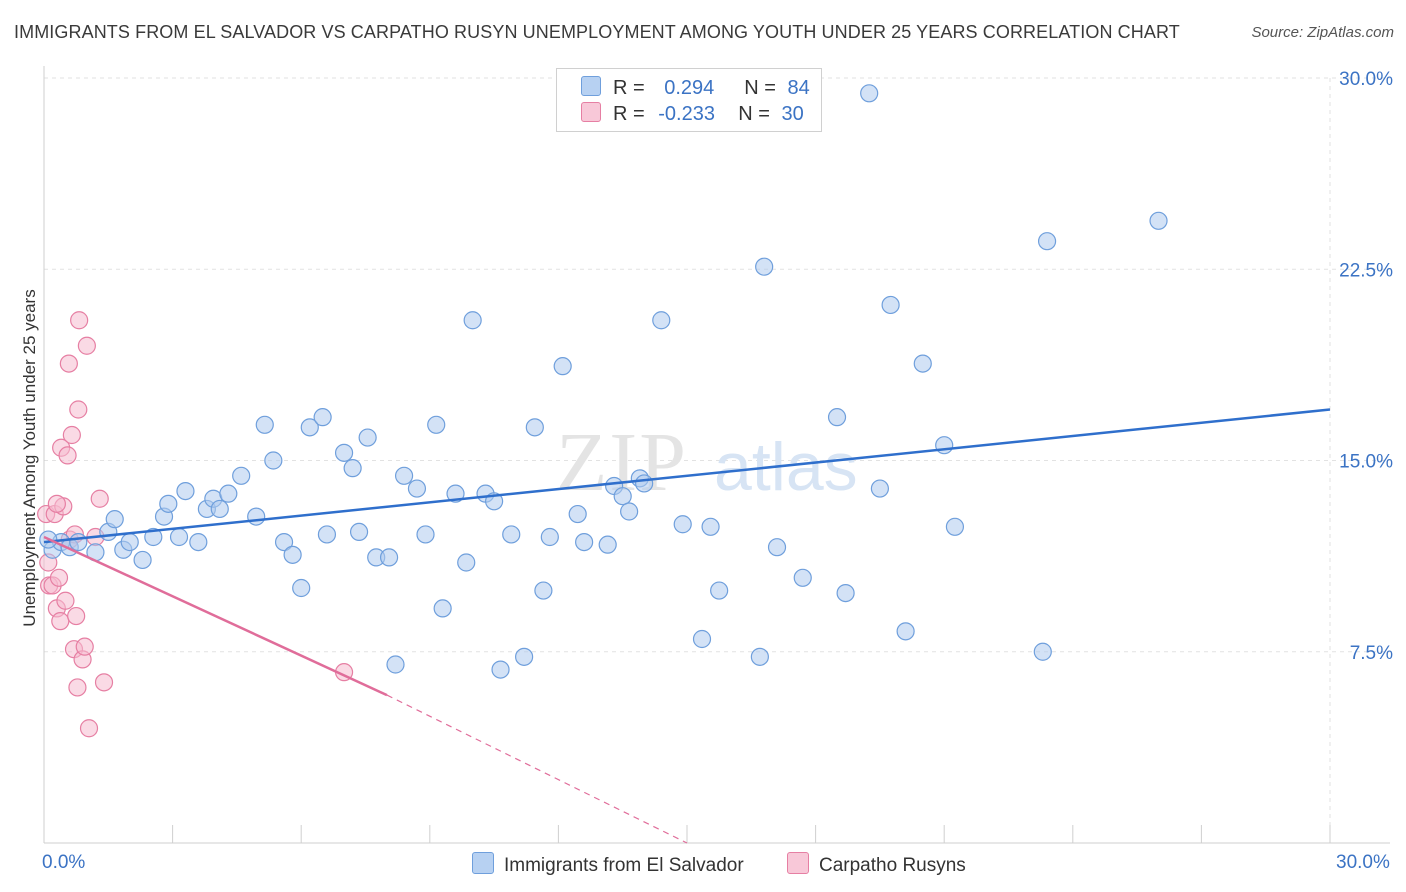 This screenshot has height=892, width=1406. Describe the element at coordinates (1371, 653) in the screenshot. I see `y-tick-label: 7.5%` at that location.